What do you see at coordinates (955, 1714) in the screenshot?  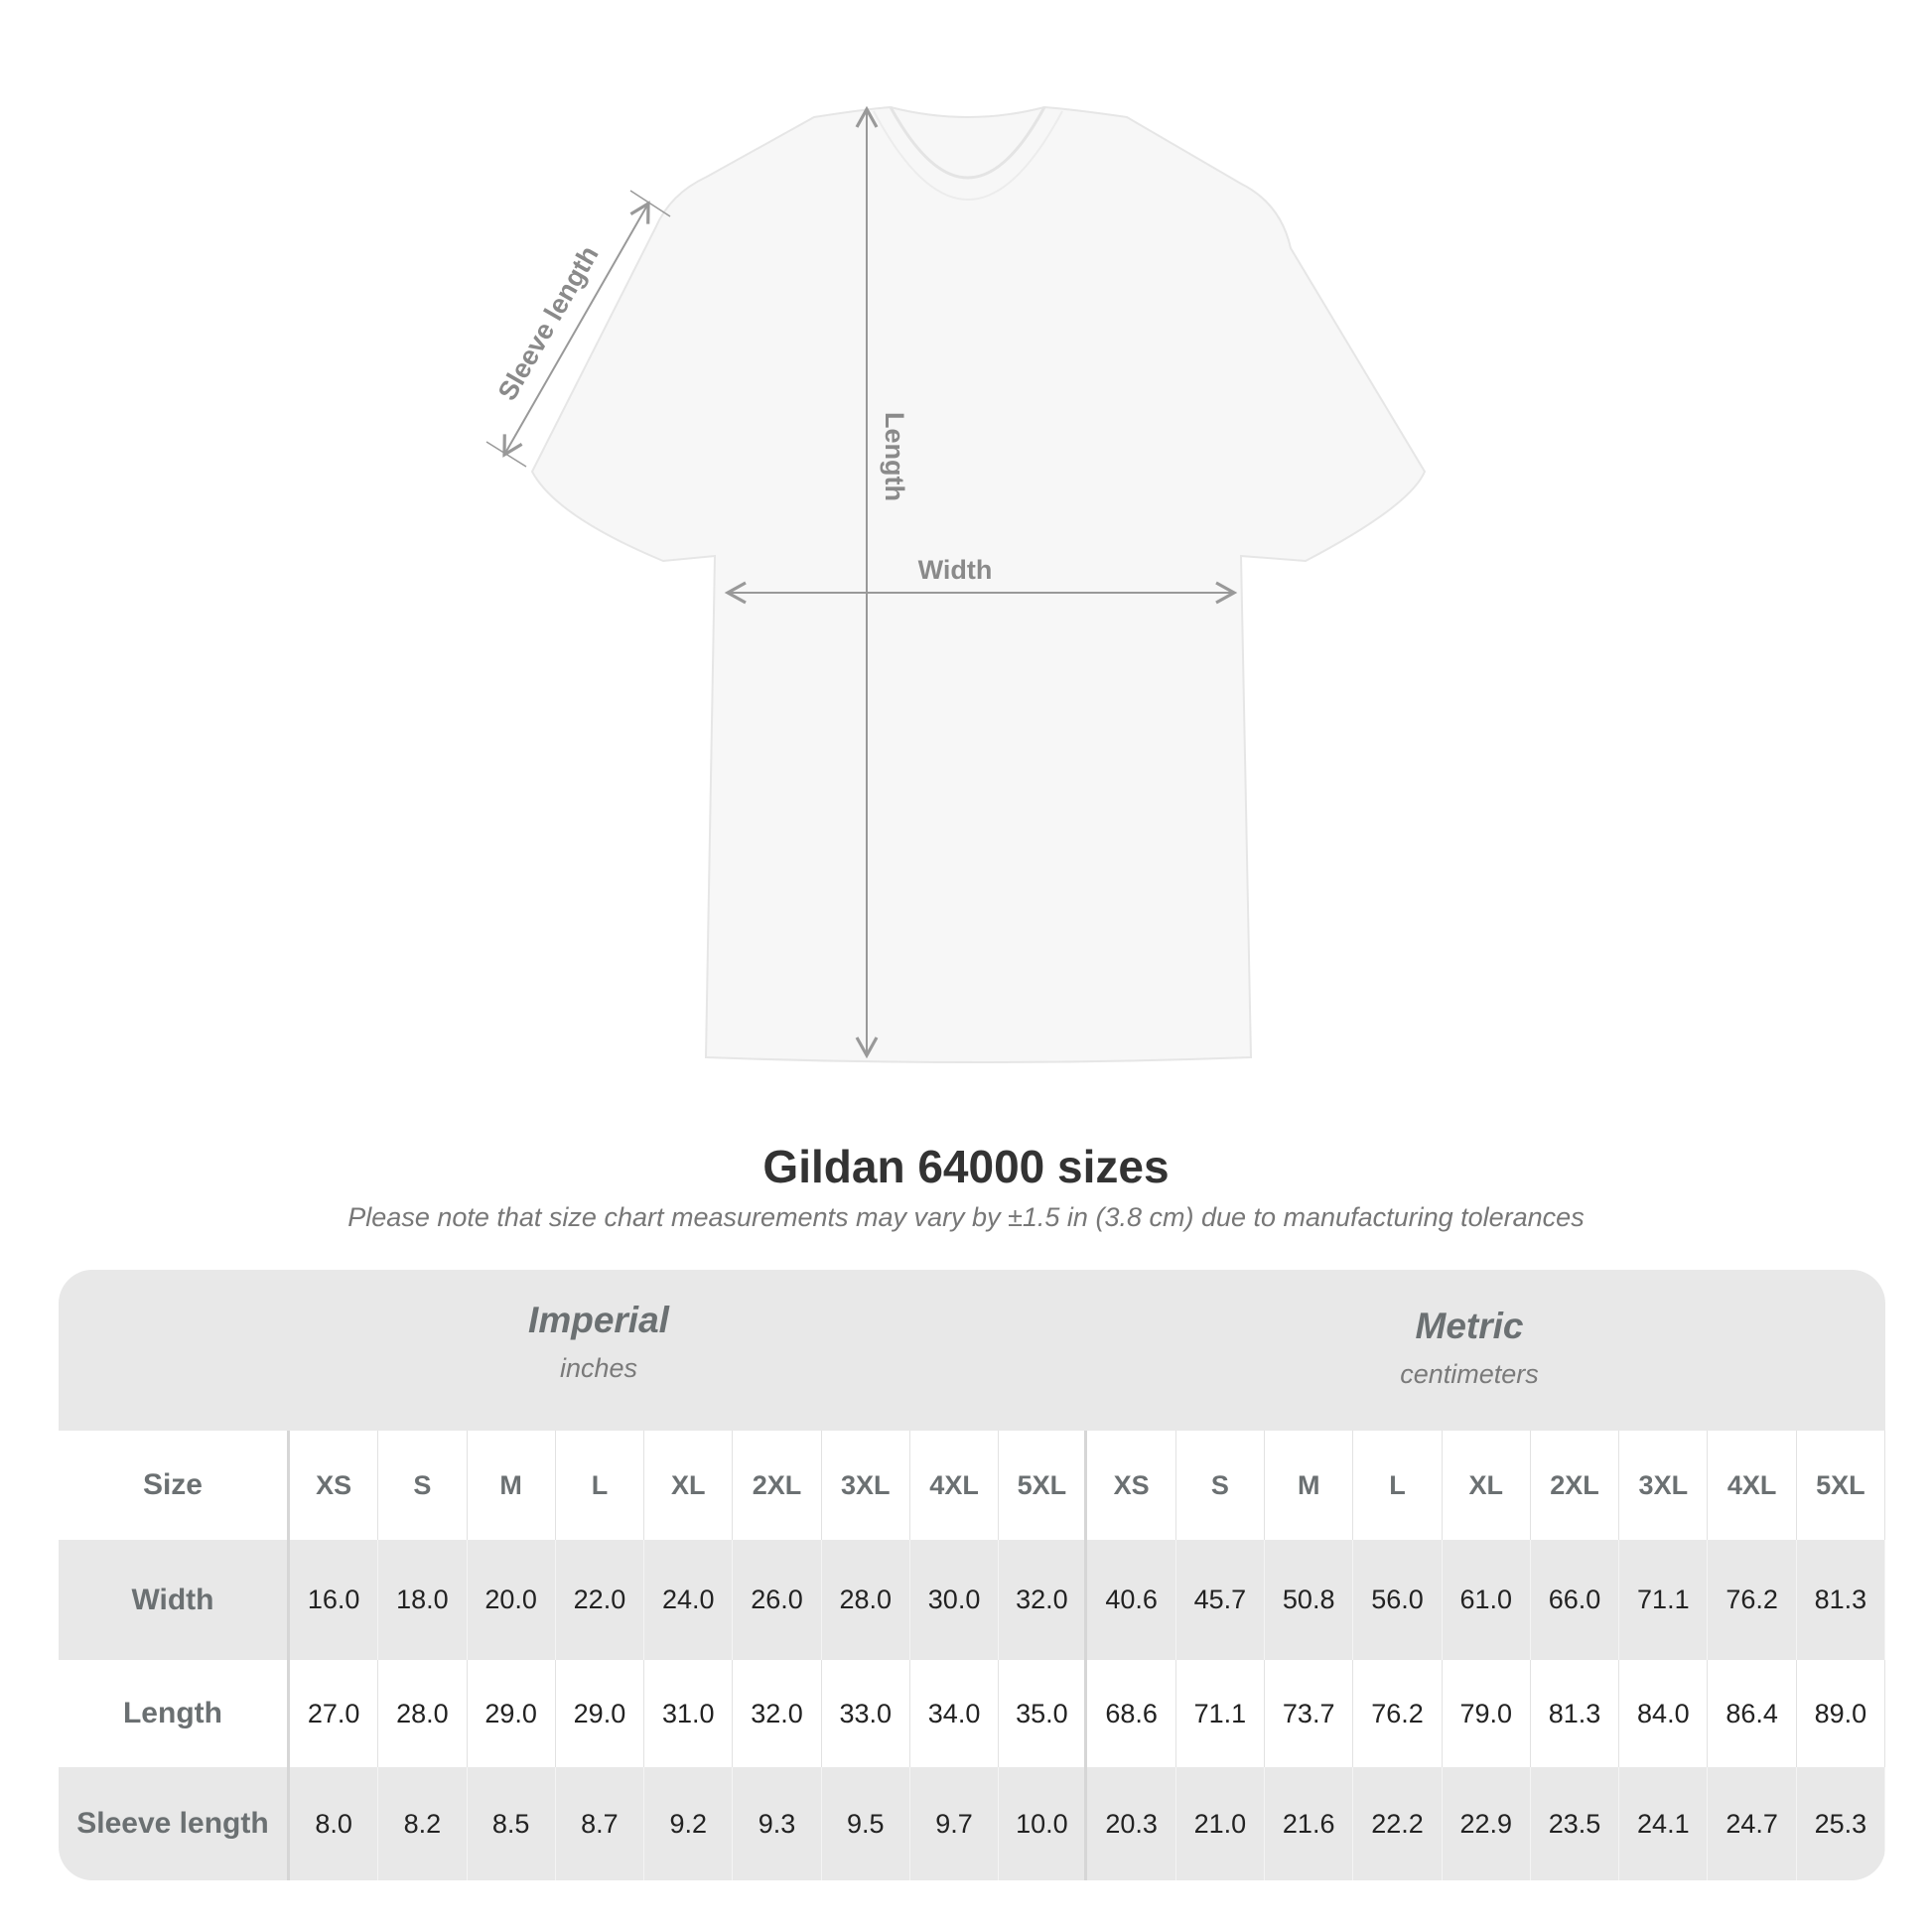 I see `value-cell-imperial: 34.0` at bounding box center [955, 1714].